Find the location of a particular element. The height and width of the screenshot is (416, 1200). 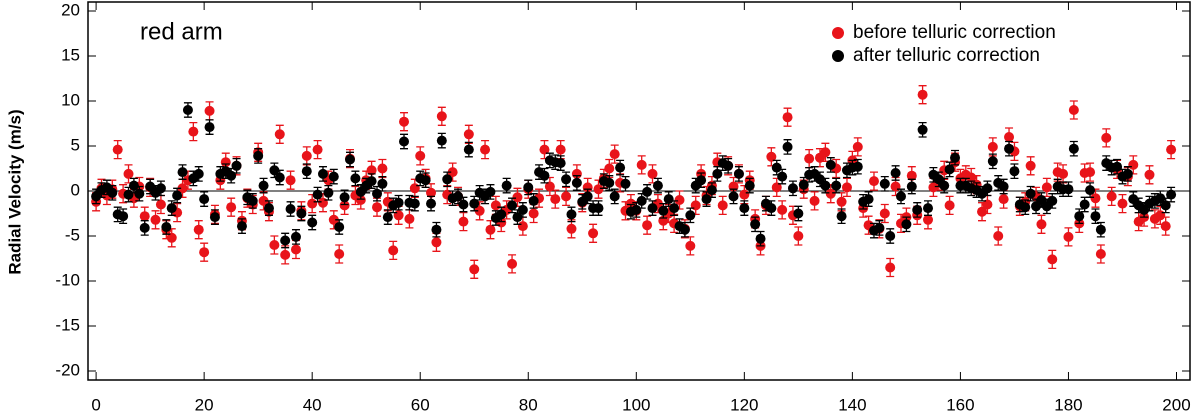

x-tick-label: 80 is located at coordinates (528, 404).